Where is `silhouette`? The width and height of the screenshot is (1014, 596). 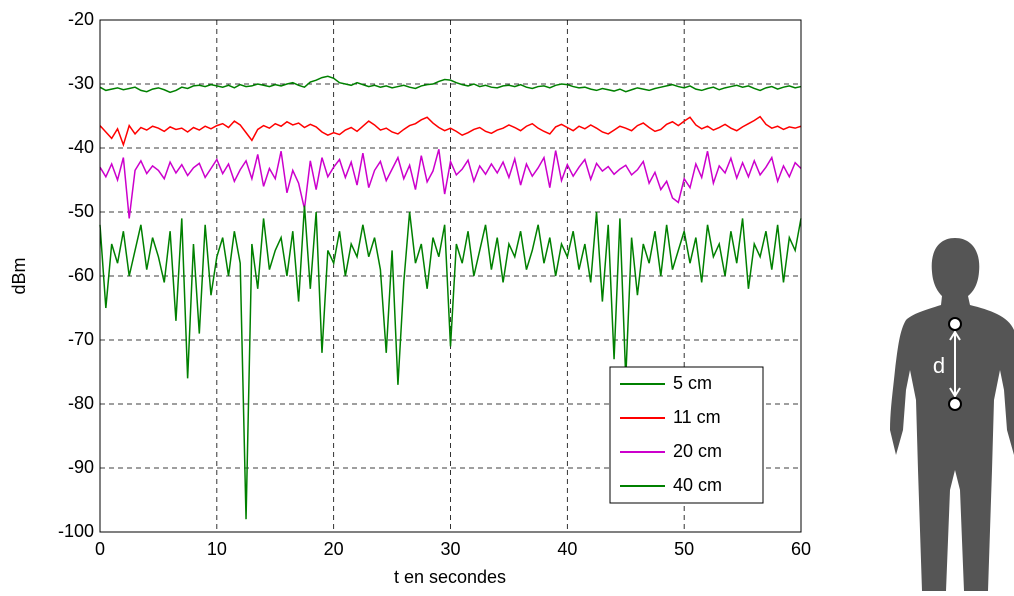 silhouette is located at coordinates (952, 414).